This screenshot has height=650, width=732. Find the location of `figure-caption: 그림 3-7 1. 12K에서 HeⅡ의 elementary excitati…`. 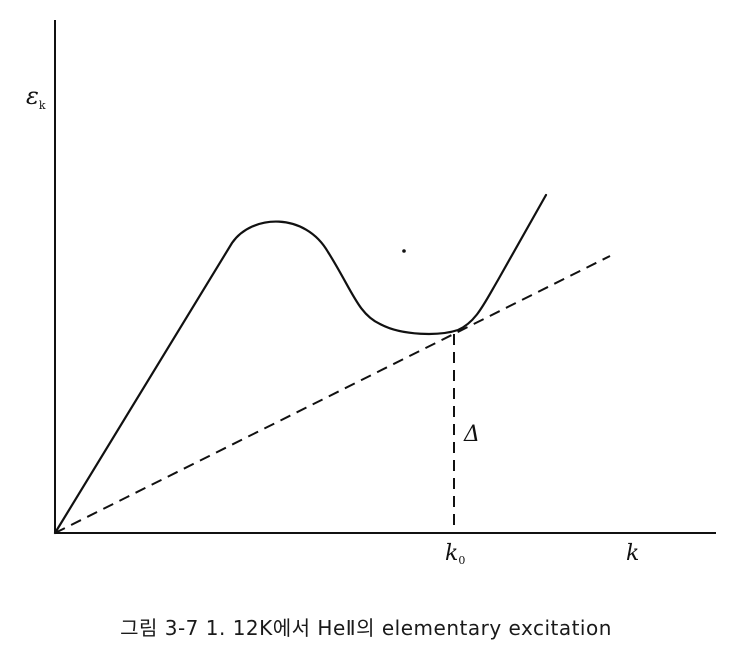

figure-caption: 그림 3-7 1. 12K에서 HeⅡ의 elementary excitati… is located at coordinates (366, 628).